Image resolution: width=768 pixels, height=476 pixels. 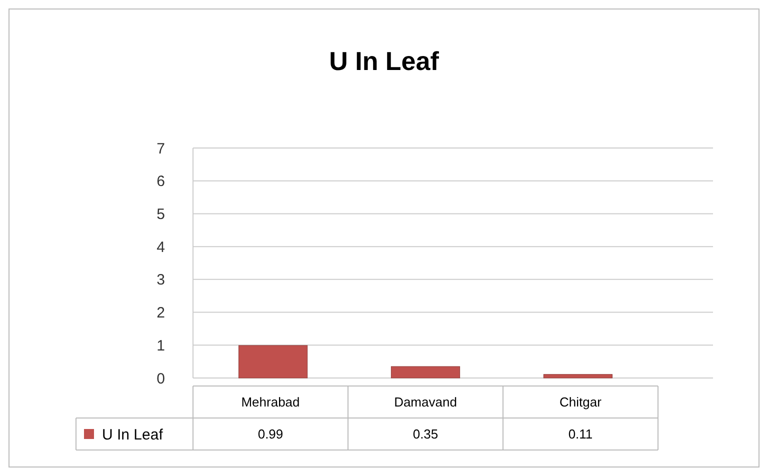 What do you see at coordinates (160, 149) in the screenshot?
I see `y-tick-label: 7` at bounding box center [160, 149].